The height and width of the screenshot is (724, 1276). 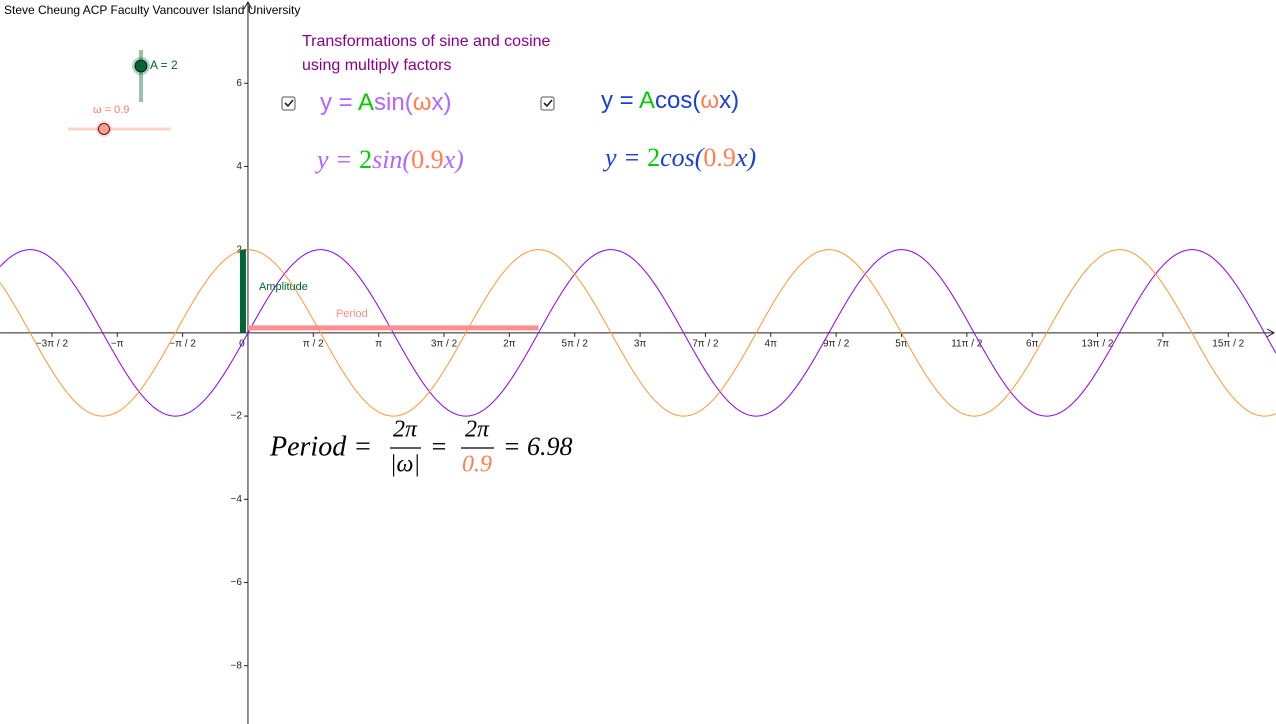 I want to click on heading-line: using multiply factors, so click(x=376, y=65).